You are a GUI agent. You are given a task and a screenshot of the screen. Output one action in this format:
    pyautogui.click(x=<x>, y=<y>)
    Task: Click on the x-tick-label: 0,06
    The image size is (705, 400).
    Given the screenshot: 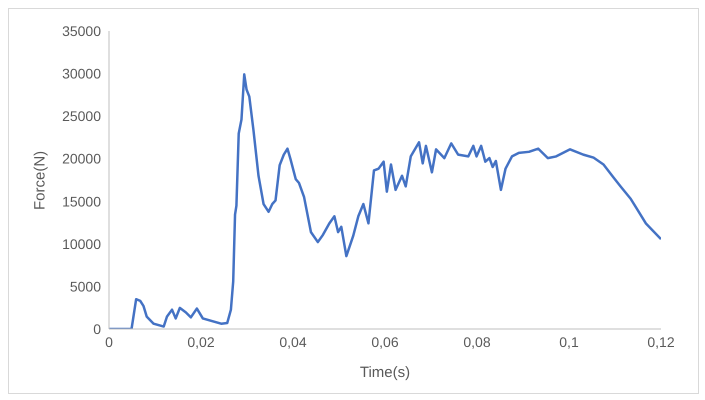 What is the action you would take?
    pyautogui.click(x=385, y=342)
    